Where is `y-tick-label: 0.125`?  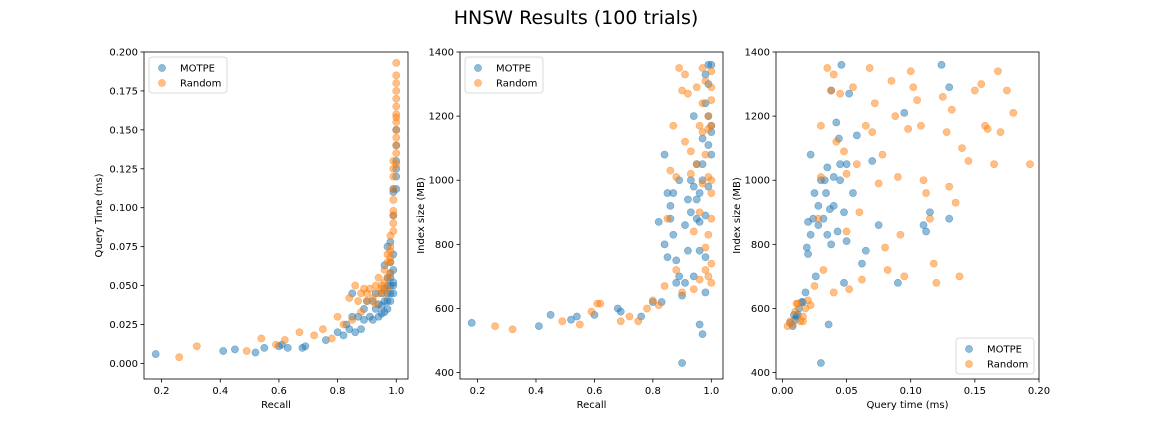
y-tick-label: 0.125 is located at coordinates (123, 169).